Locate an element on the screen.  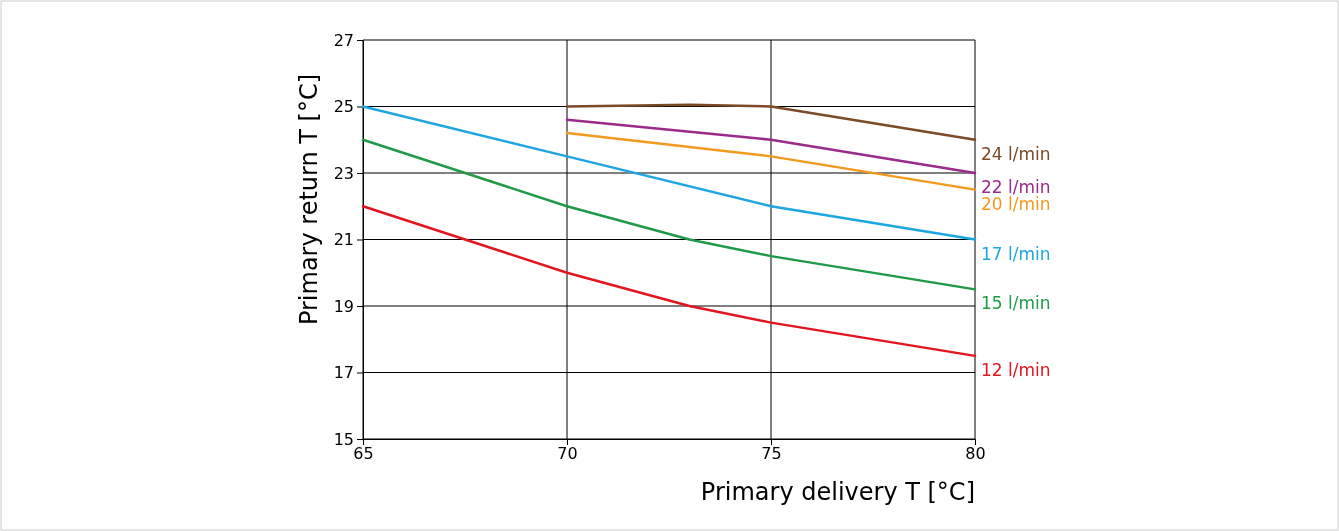
x-tick-label: 70 is located at coordinates (567, 454).